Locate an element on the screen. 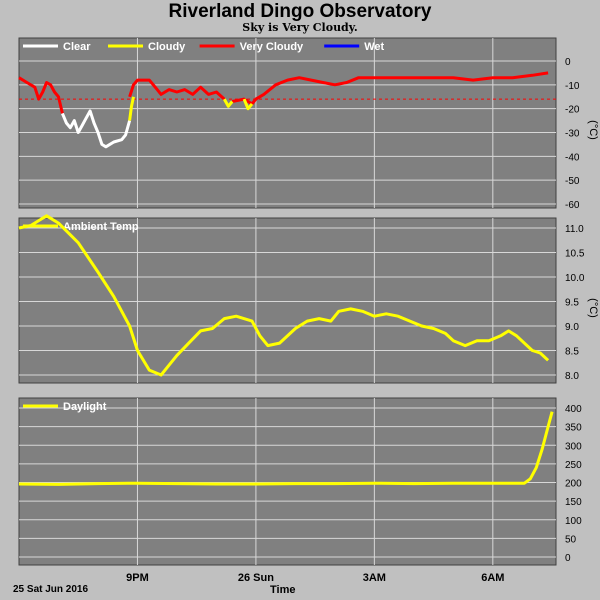  y-tick-label: -20 is located at coordinates (572, 110).